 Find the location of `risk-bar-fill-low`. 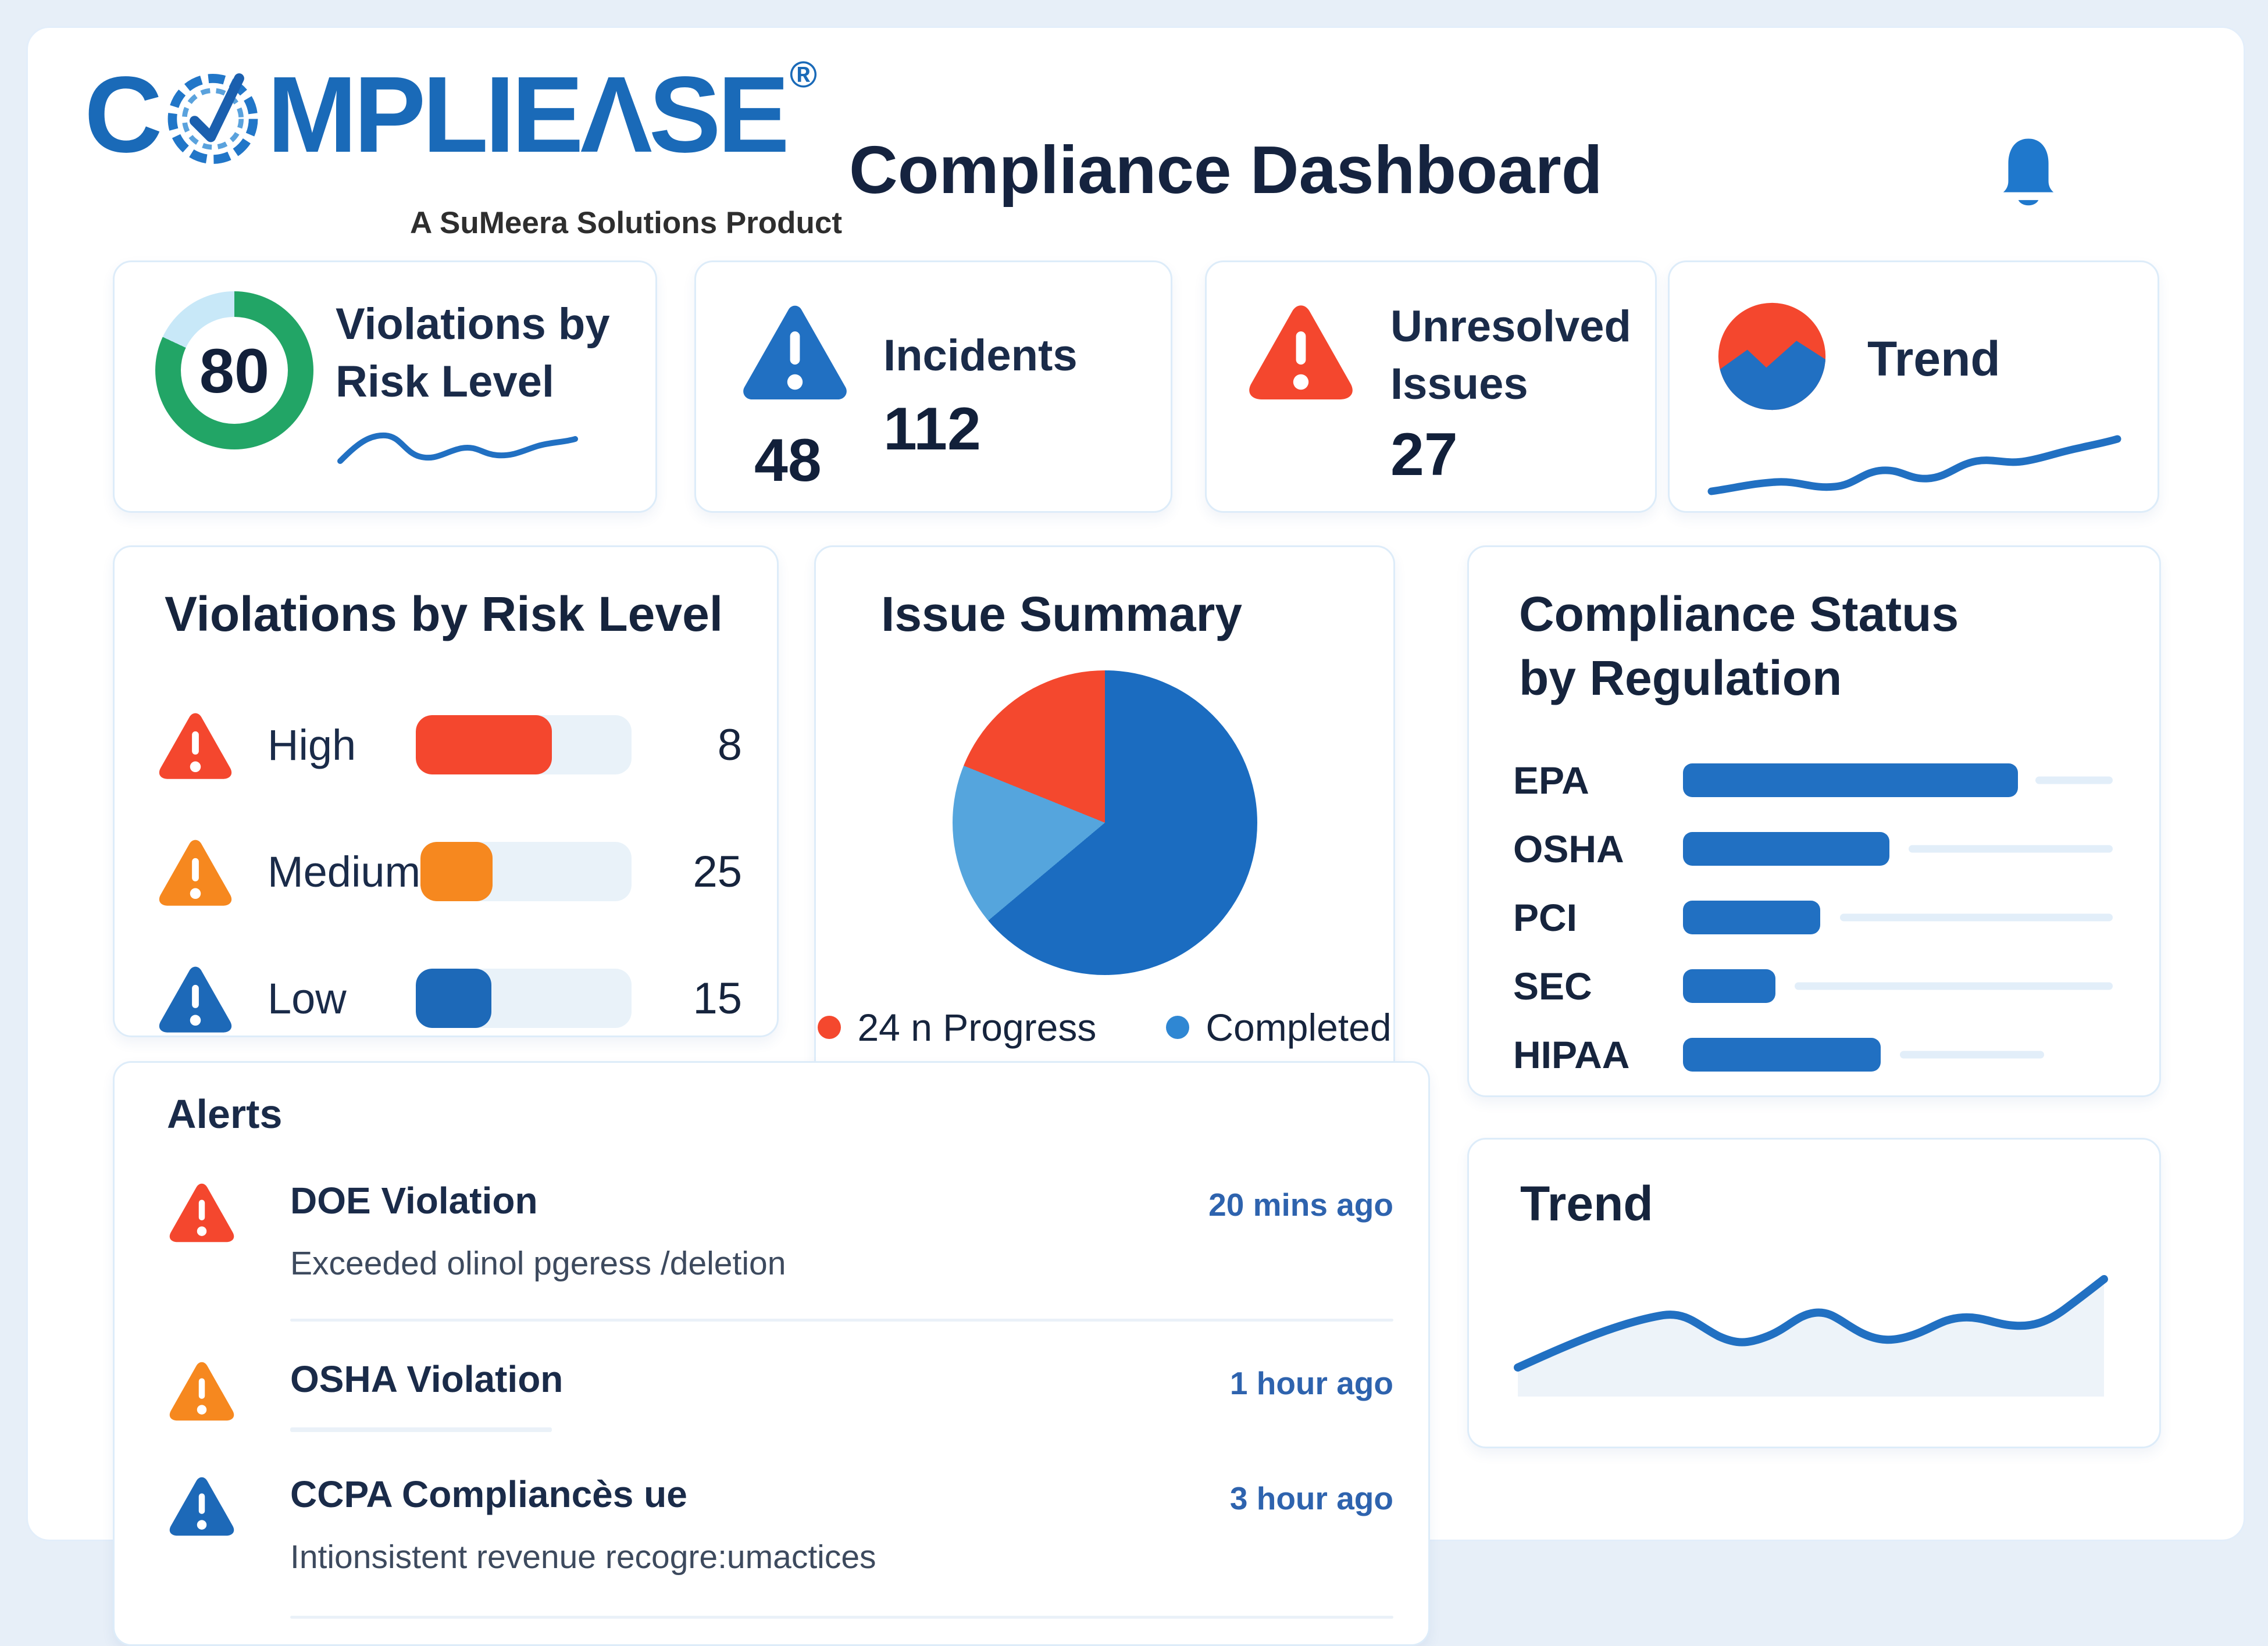

risk-bar-fill-low is located at coordinates (453, 998).